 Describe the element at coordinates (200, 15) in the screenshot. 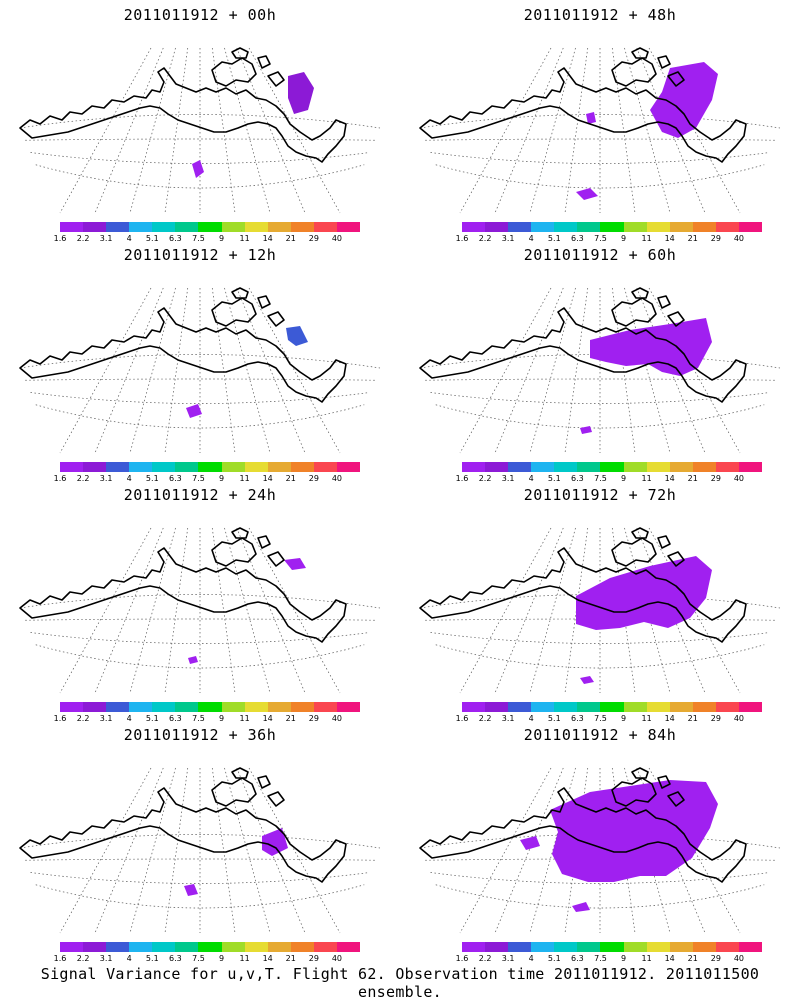

I see `panel-title: 2011011912 + 00h` at that location.